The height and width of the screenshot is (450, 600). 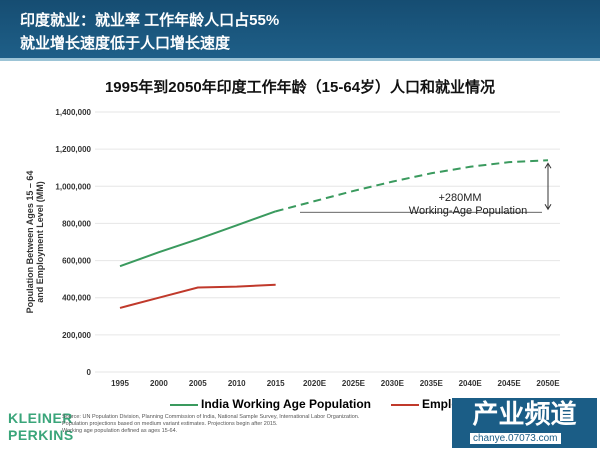 I want to click on y-tick-label: 200,000, so click(x=76, y=335).